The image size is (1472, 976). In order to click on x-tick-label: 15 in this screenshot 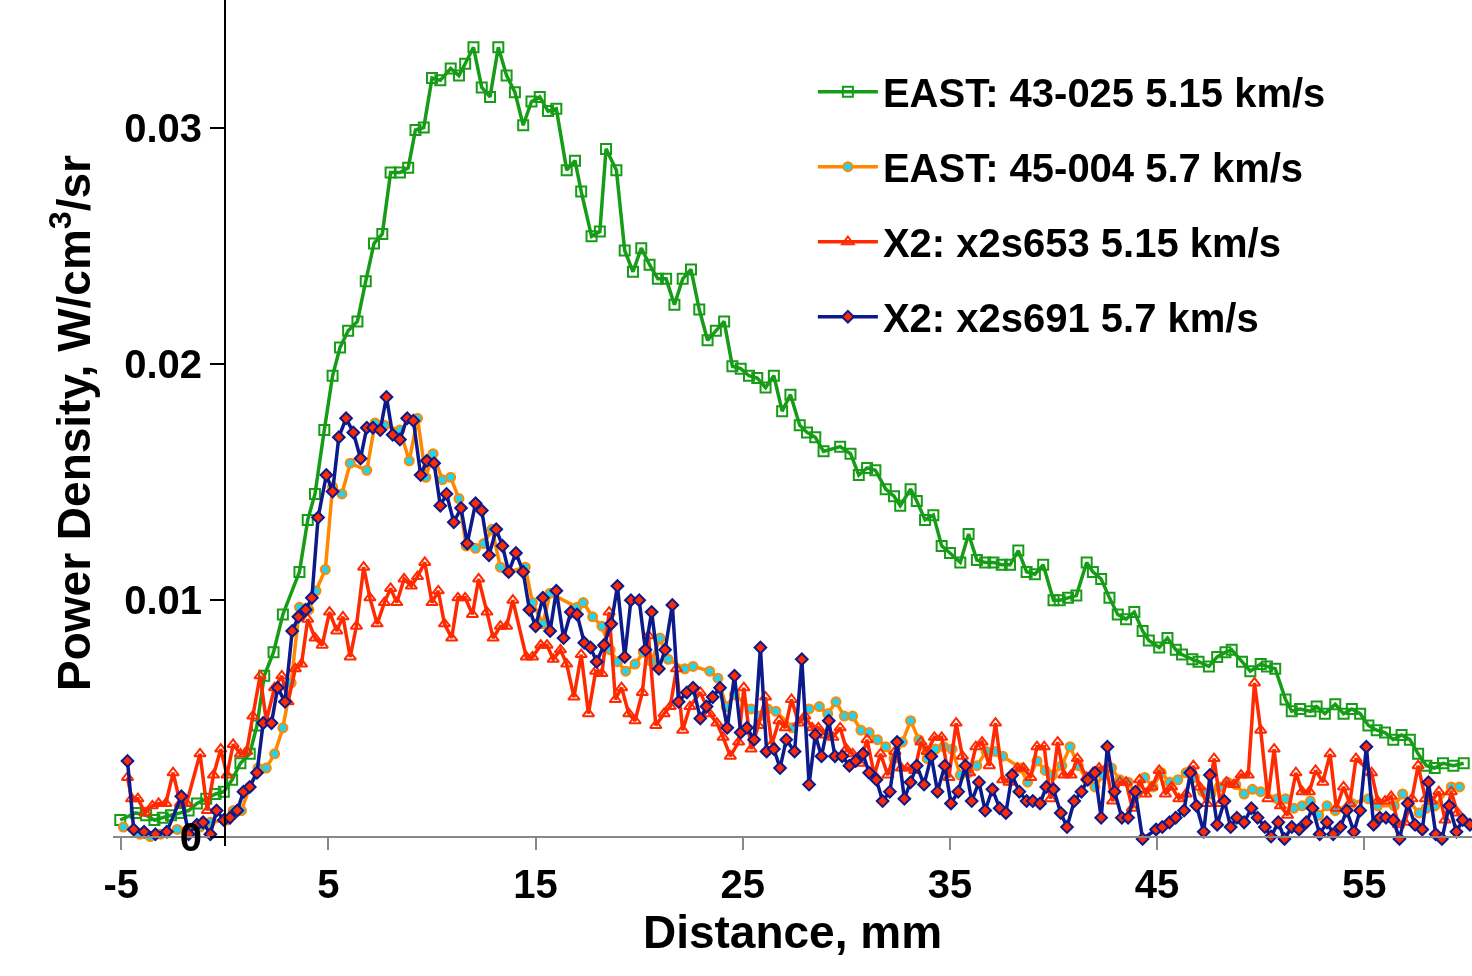, I will do `click(535, 883)`.